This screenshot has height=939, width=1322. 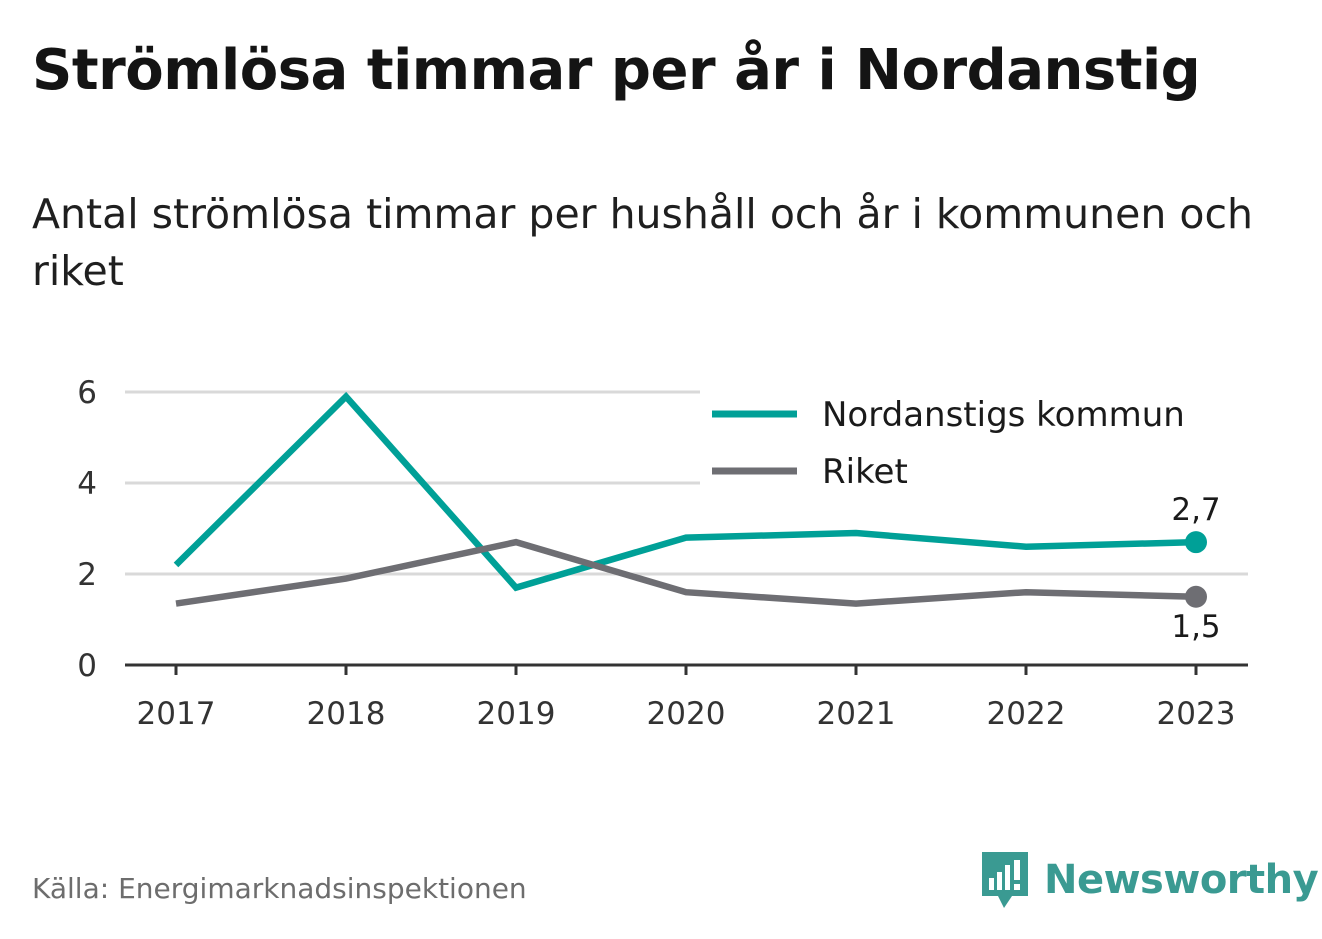 I want to click on y-tick-label: 2, so click(x=87, y=575).